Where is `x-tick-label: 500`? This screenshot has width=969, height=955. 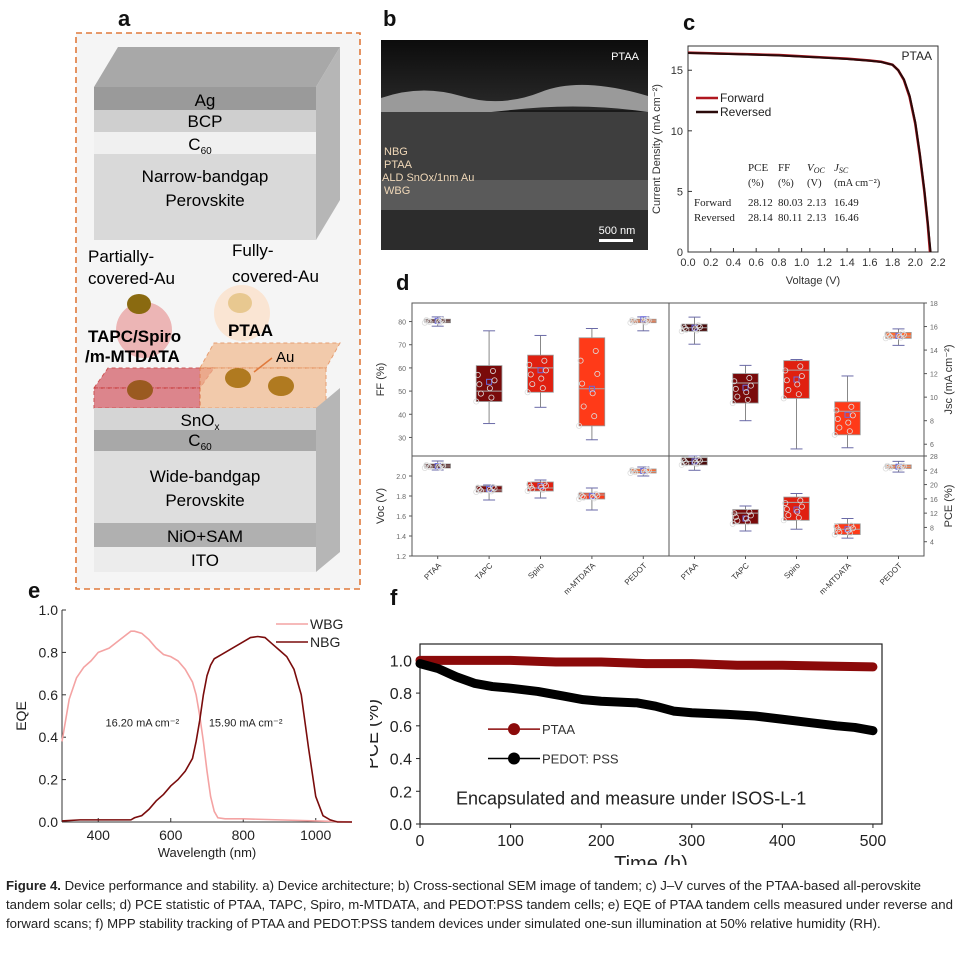 x-tick-label: 500 is located at coordinates (873, 841).